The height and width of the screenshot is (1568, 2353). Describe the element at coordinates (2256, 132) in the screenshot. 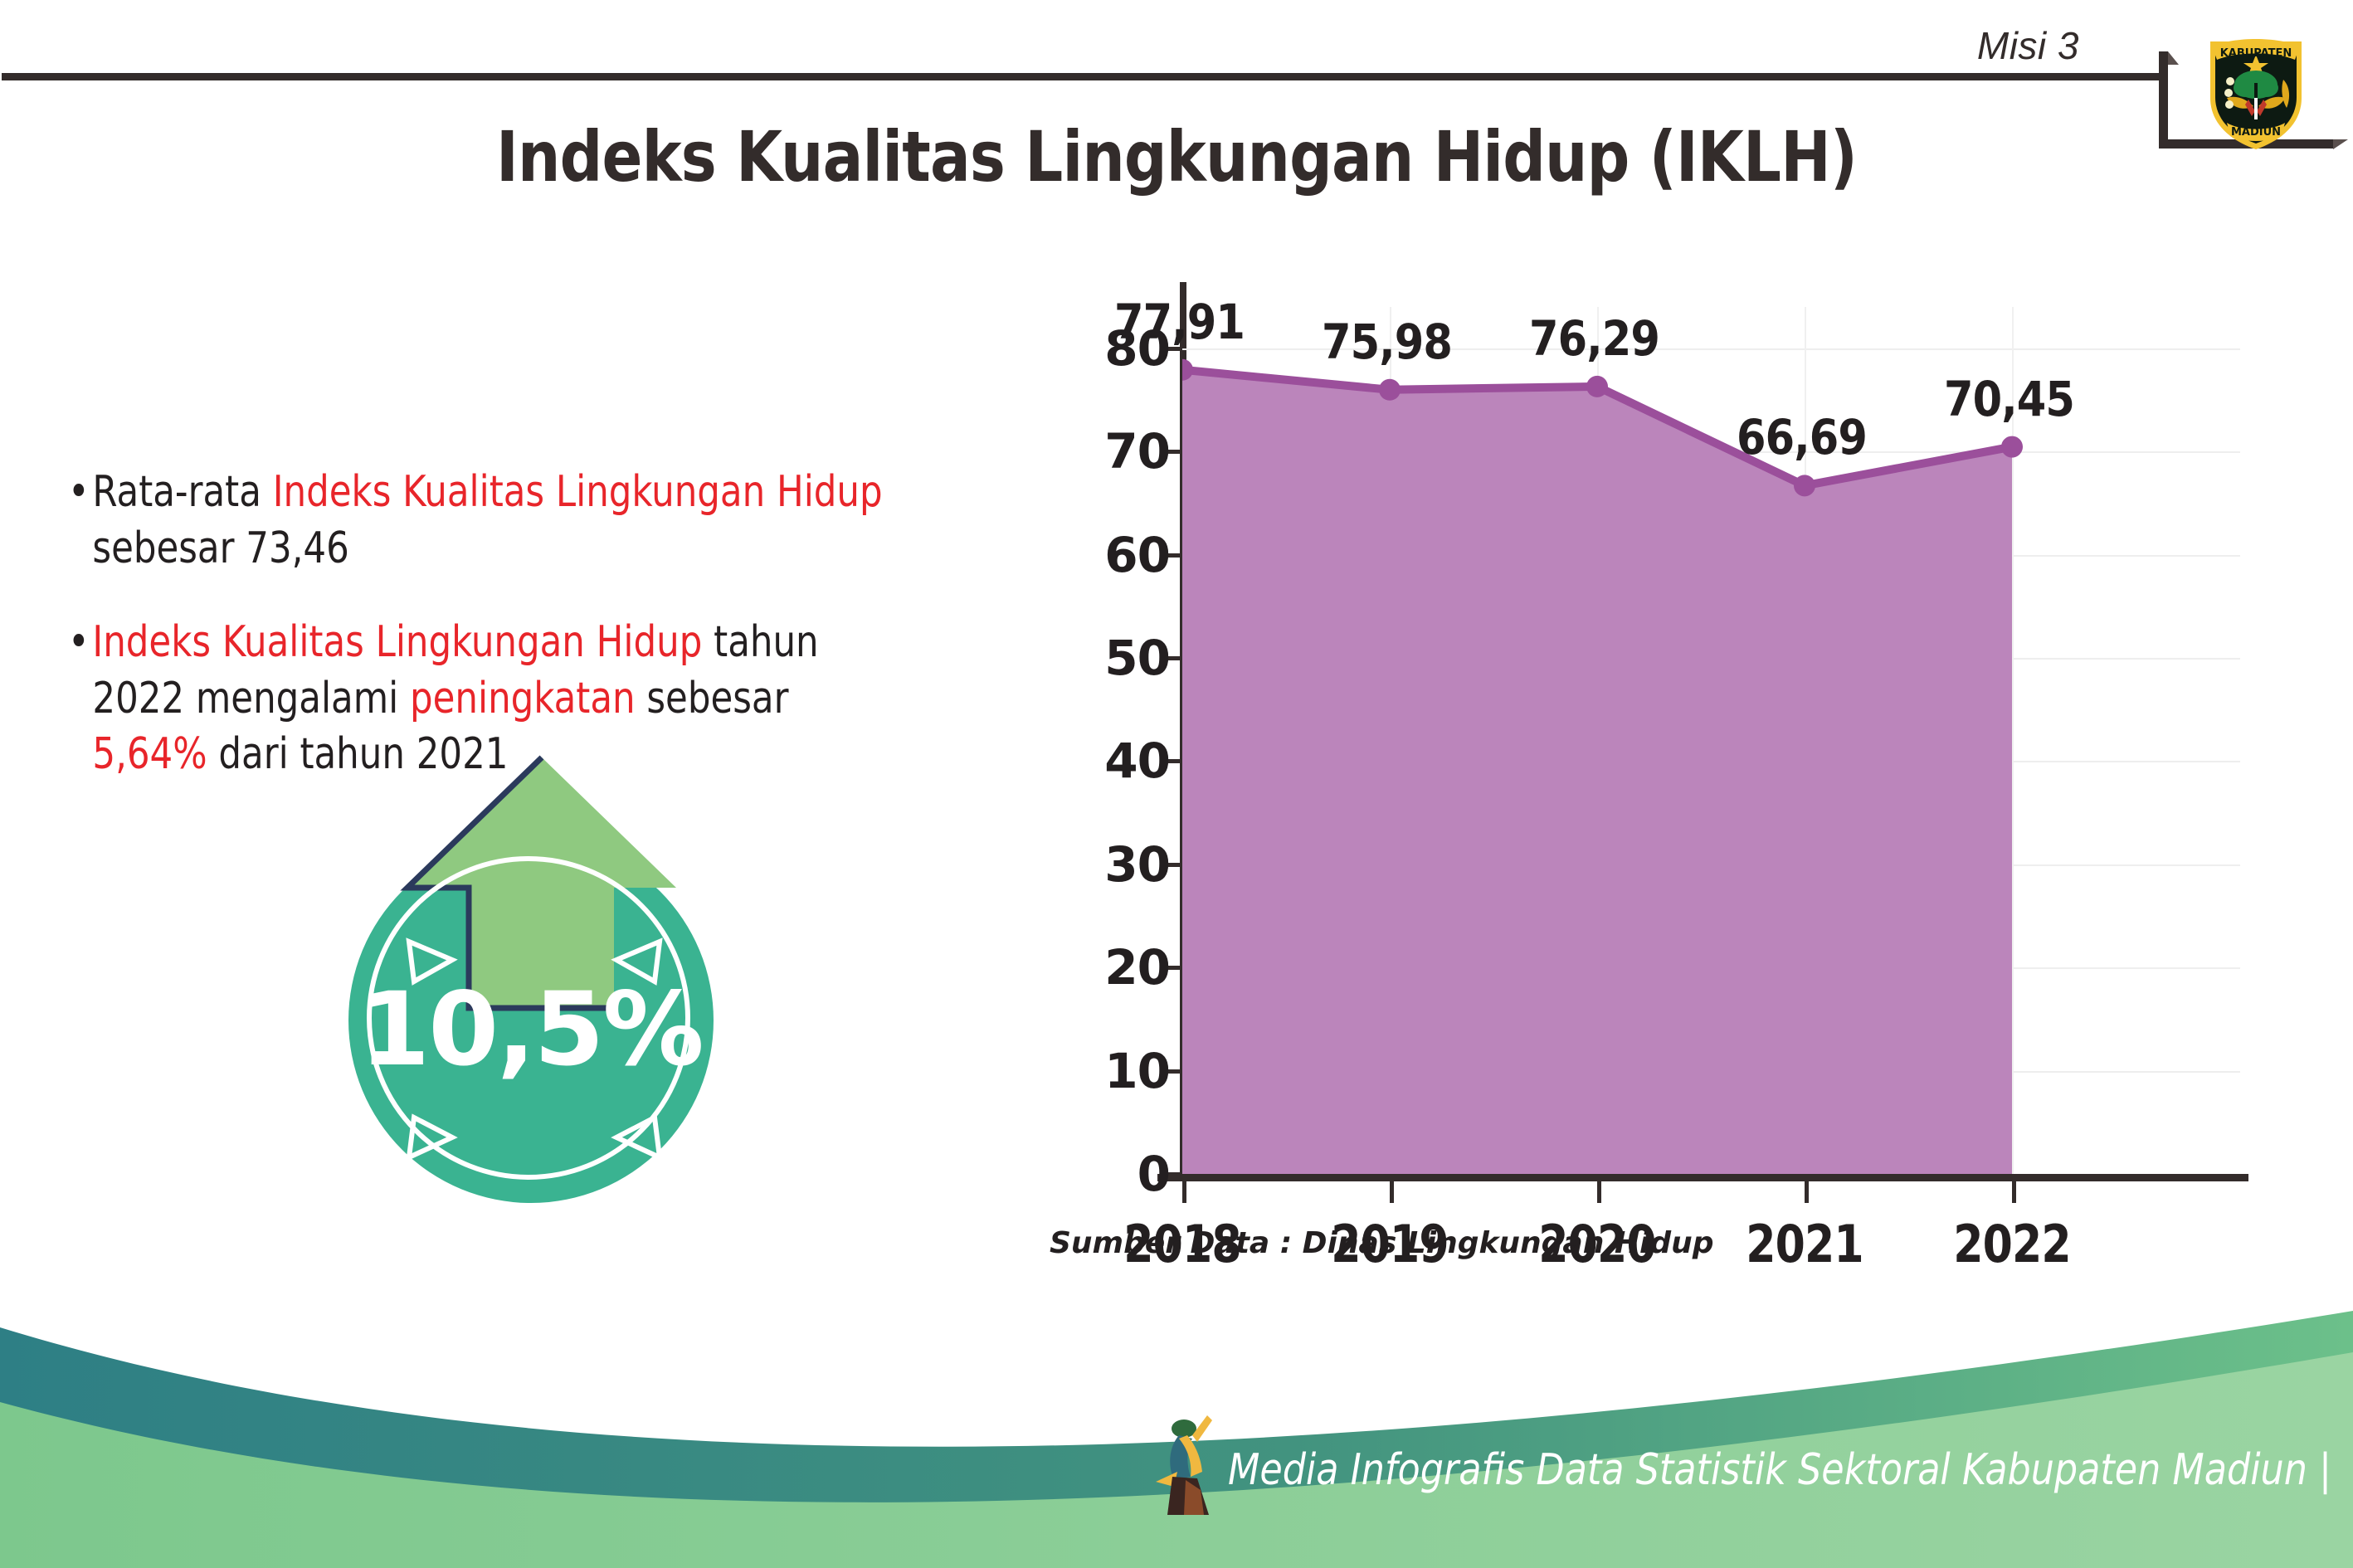

I see `emblem-bottom-banner-text: MADIUN` at that location.